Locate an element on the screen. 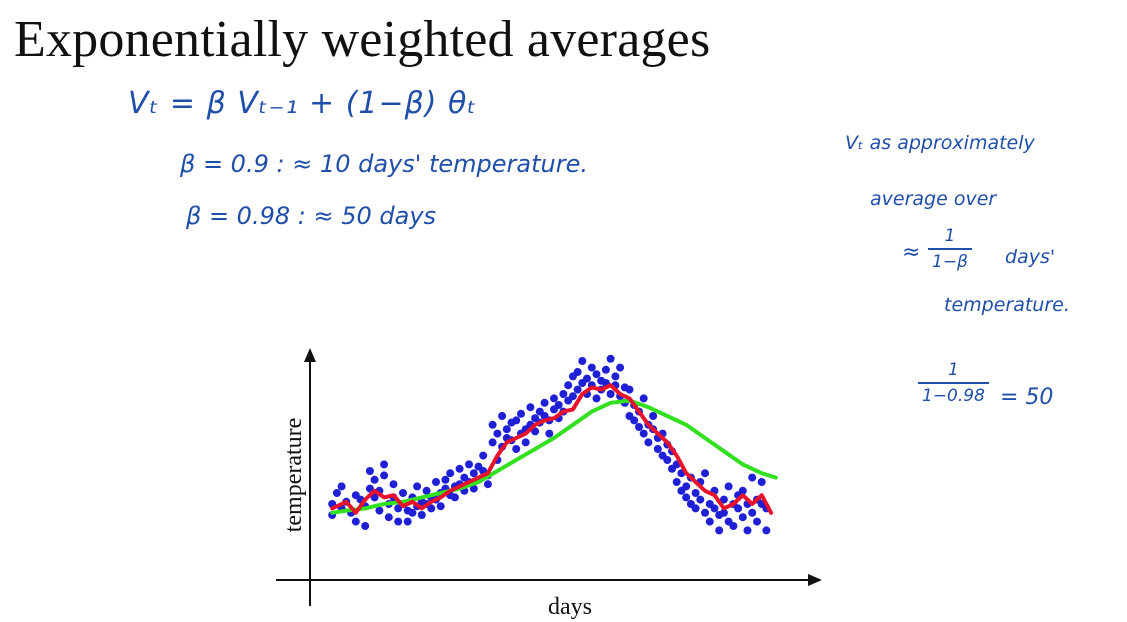 The image size is (1127, 622). fraction-one-over-one-minus-098: 1 1−0.98 is located at coordinates (953, 383).